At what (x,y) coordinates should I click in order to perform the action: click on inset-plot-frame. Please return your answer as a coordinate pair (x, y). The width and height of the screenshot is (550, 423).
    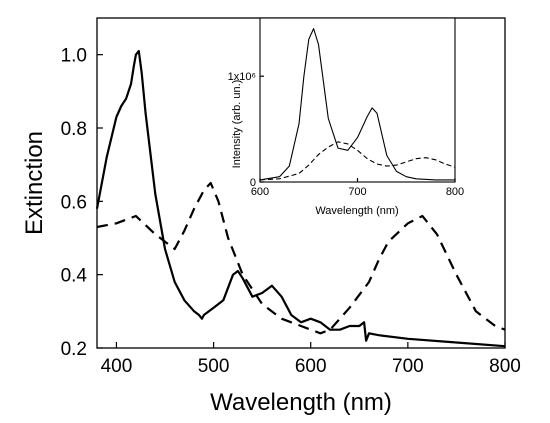
    Looking at the image, I should click on (357, 100).